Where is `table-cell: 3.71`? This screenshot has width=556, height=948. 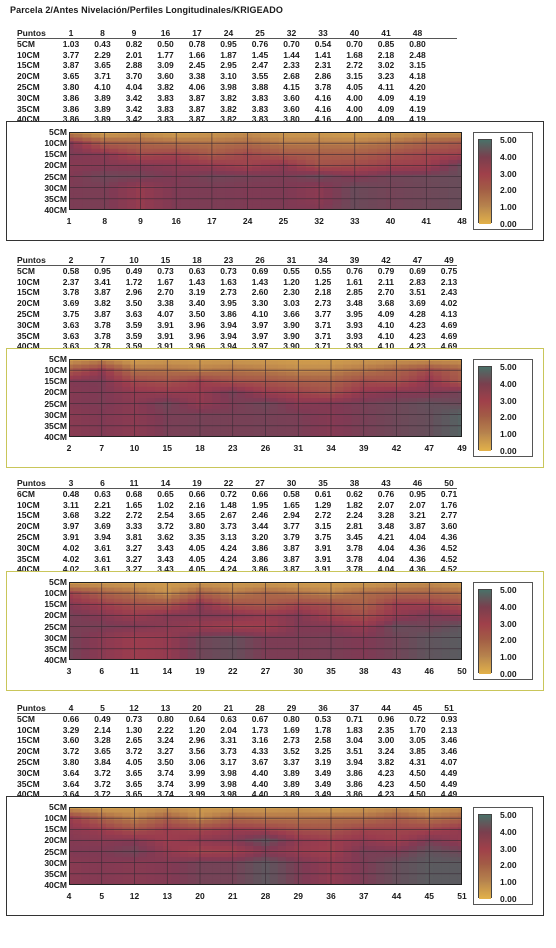 table-cell: 3.71 is located at coordinates (323, 346).